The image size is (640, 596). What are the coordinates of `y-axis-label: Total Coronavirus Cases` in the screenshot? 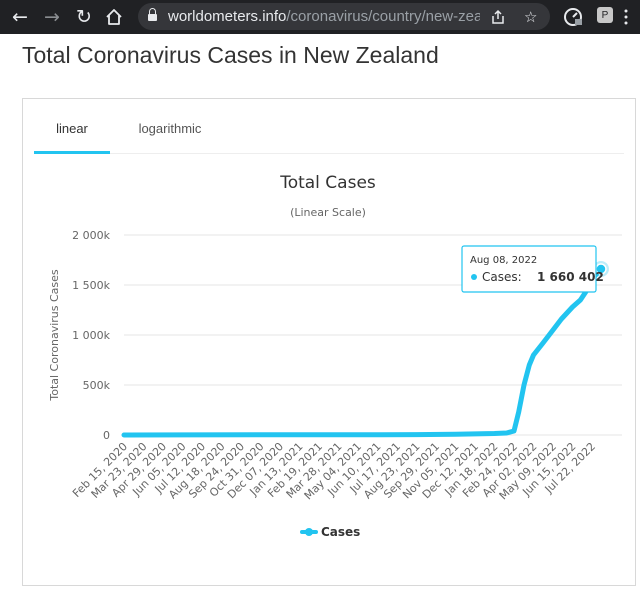 It's located at (54, 335).